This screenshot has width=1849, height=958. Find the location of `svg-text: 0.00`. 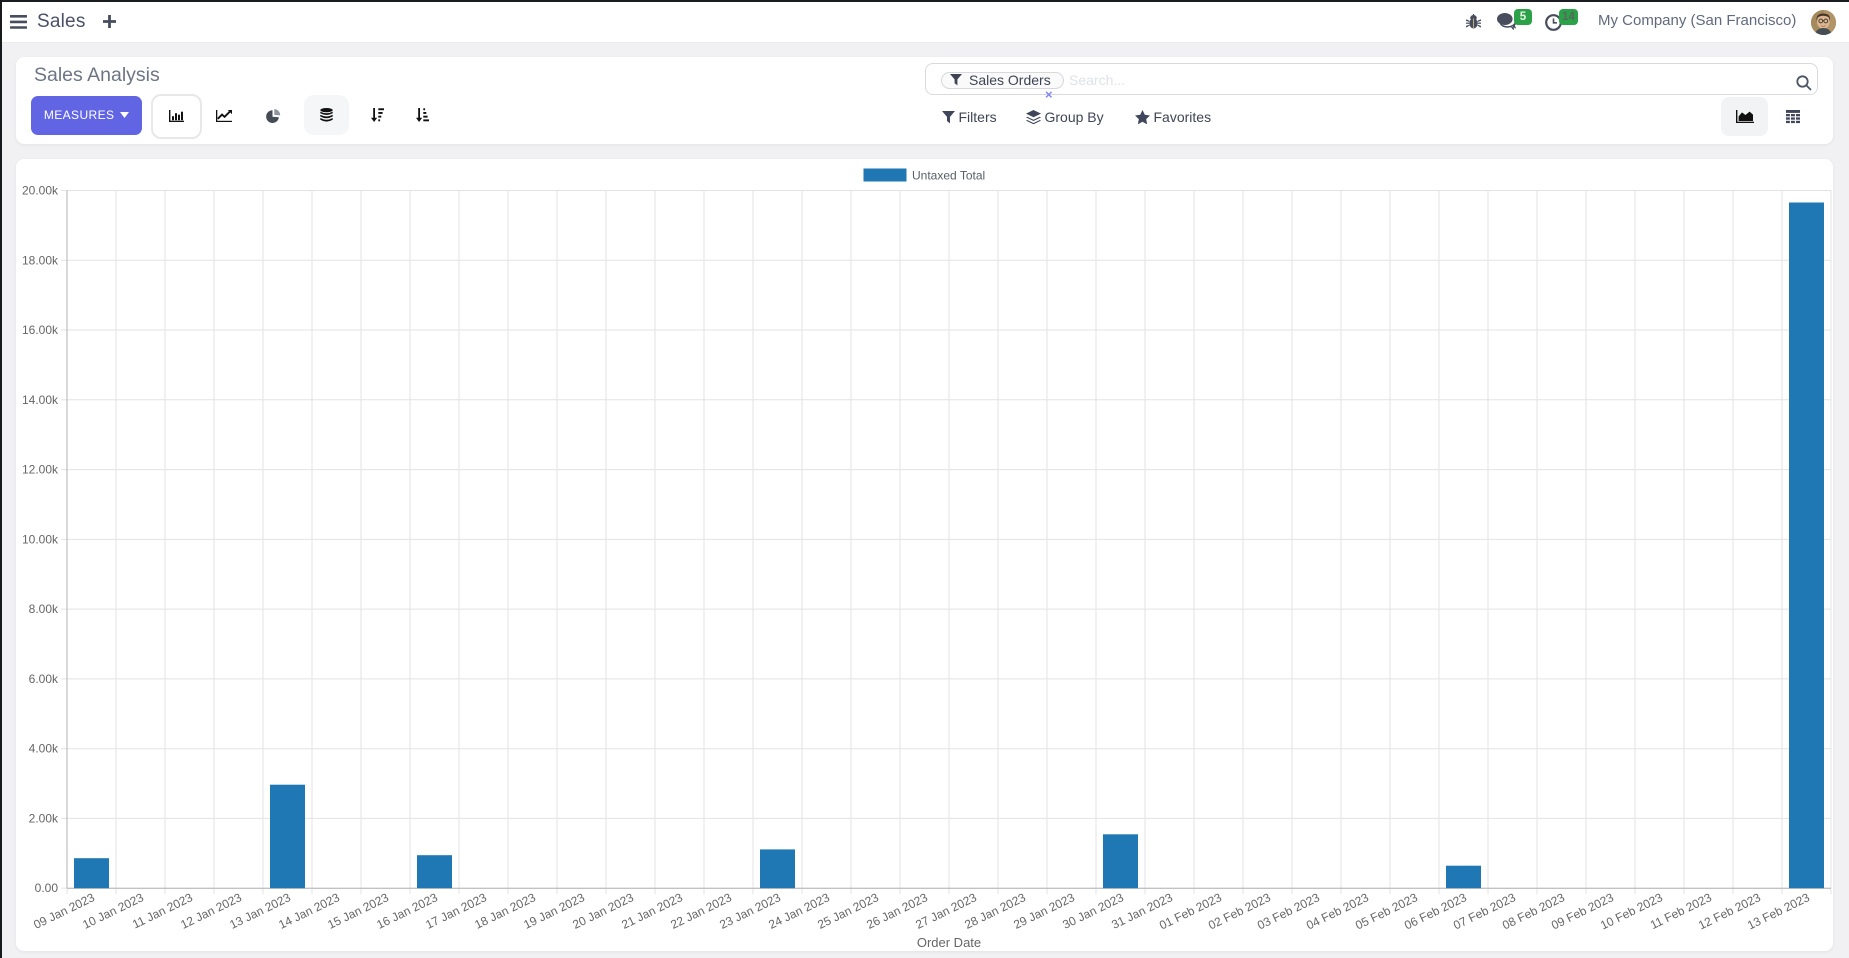

svg-text: 0.00 is located at coordinates (47, 888).